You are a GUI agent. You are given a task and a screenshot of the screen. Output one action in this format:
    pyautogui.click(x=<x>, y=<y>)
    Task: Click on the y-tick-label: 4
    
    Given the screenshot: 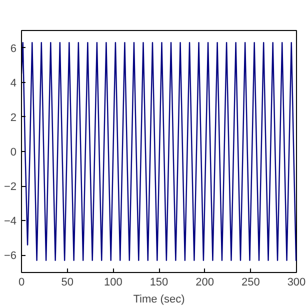 What is the action you would take?
    pyautogui.click(x=13, y=83)
    